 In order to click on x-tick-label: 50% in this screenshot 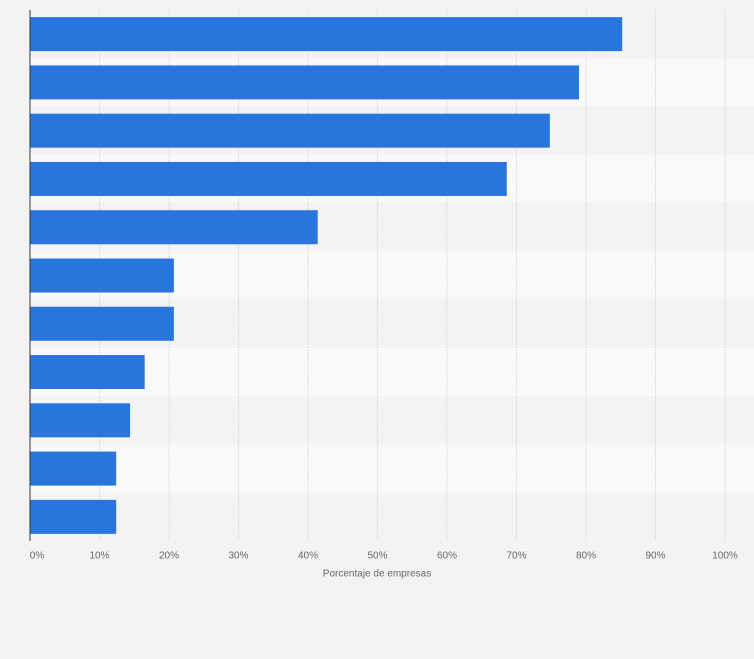, I will do `click(377, 556)`.